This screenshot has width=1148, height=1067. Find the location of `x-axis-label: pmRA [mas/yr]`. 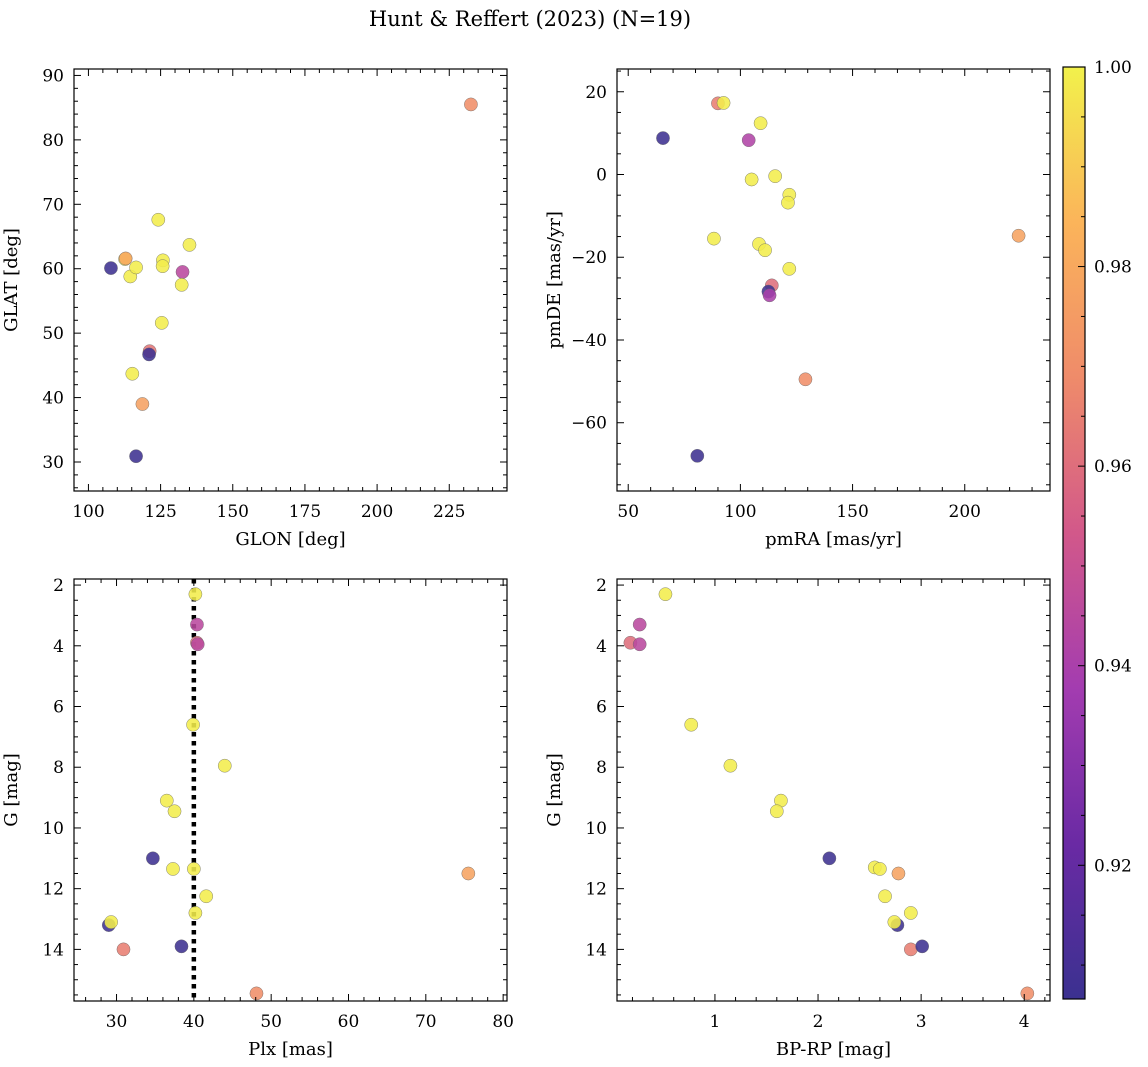

x-axis-label: pmRA [mas/yr] is located at coordinates (833, 539).